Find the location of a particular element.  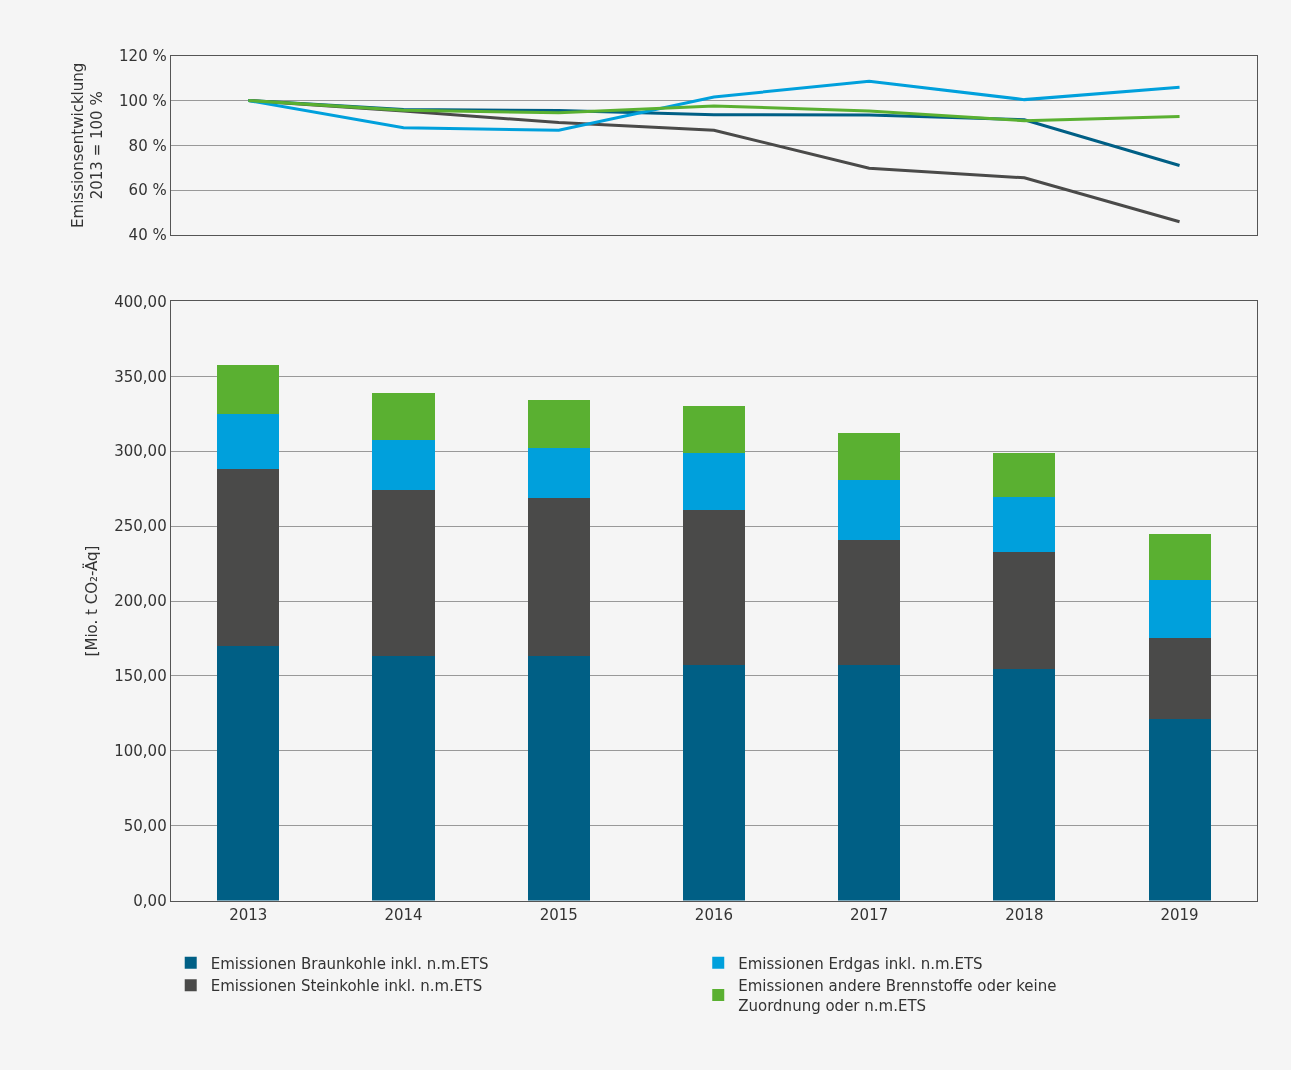

legend-label: Emissionen Steinkohle inkl. n.m.ETS is located at coordinates (346, 986).